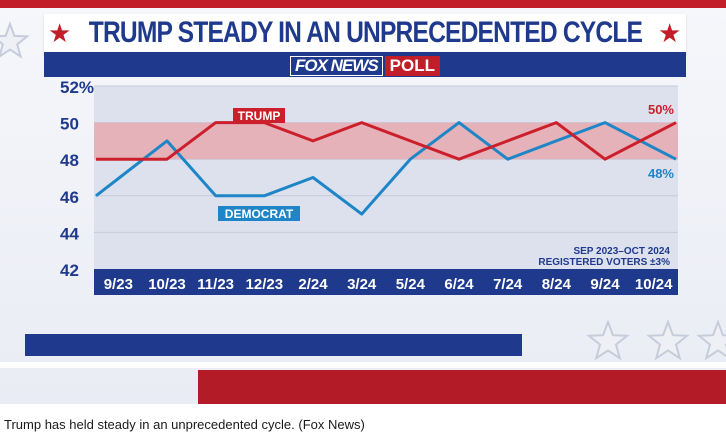 The height and width of the screenshot is (442, 726). Describe the element at coordinates (605, 284) in the screenshot. I see `x-tick-label: 9/24` at that location.